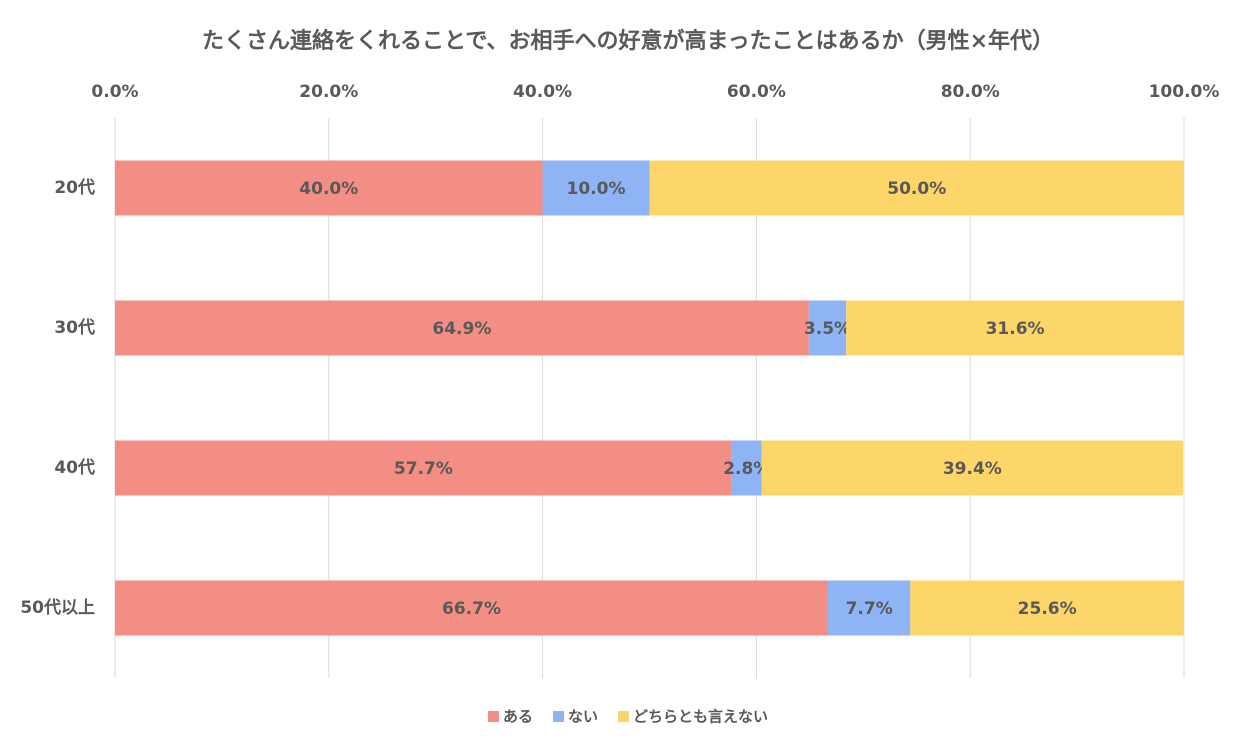 This screenshot has height=748, width=1247. I want to click on data-label: 57.7%, so click(423, 469).